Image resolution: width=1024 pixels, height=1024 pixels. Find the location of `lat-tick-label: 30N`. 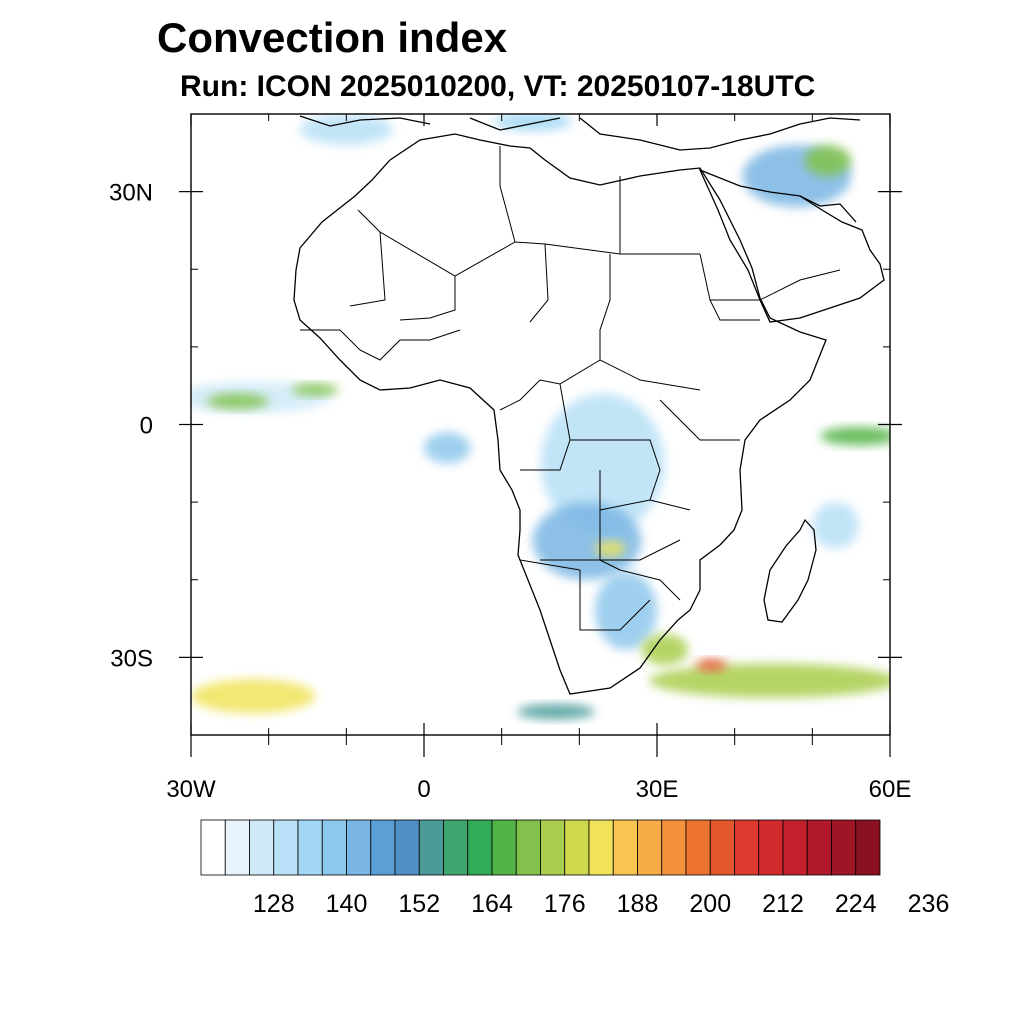

lat-tick-label: 30N is located at coordinates (131, 193).